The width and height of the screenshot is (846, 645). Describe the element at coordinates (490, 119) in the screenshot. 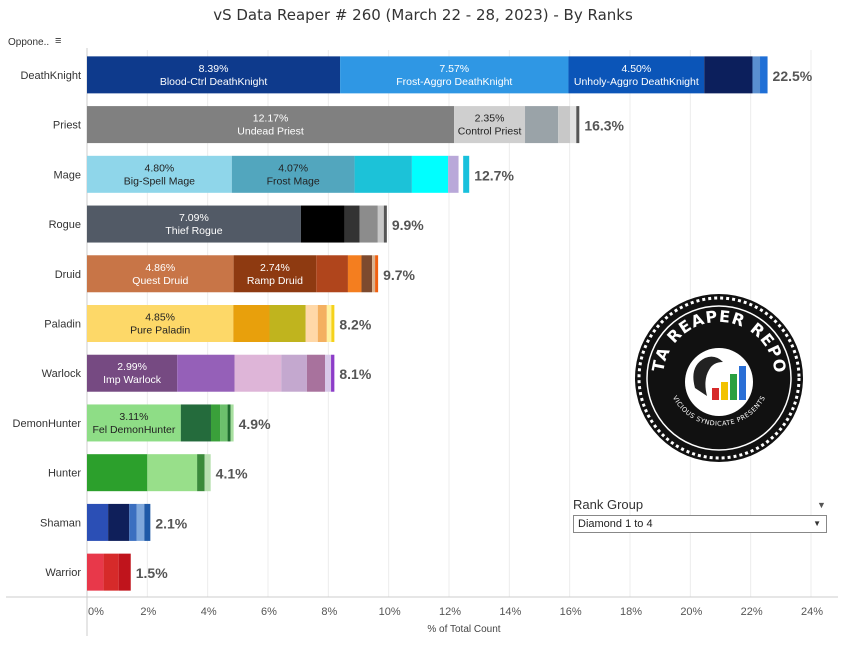

I see `segment-value-label: 2.35%` at that location.